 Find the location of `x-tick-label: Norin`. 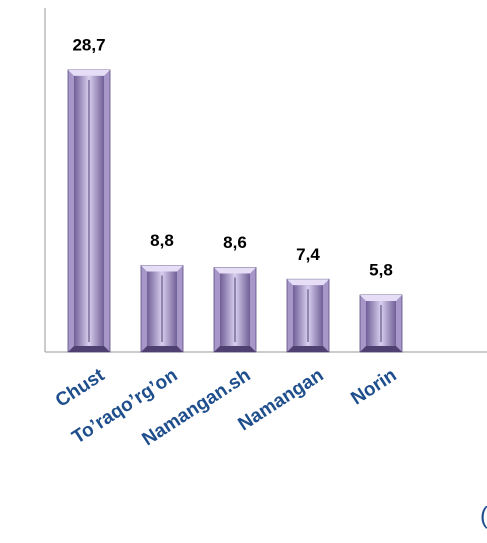

x-tick-label: Norin is located at coordinates (373, 387).